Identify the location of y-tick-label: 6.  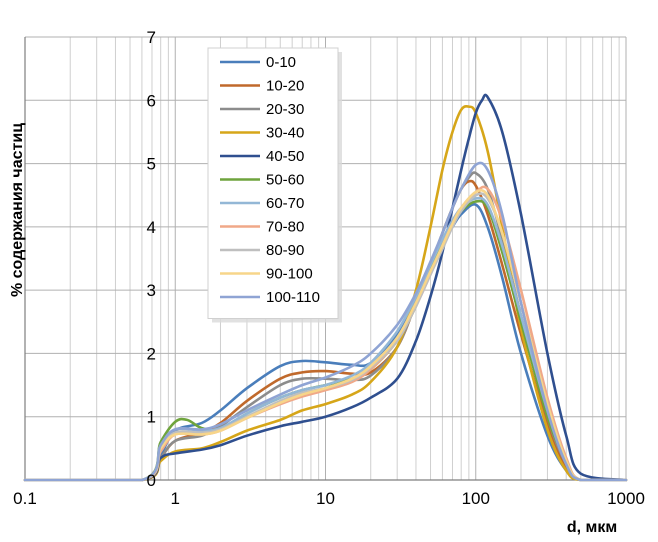
(151, 100).